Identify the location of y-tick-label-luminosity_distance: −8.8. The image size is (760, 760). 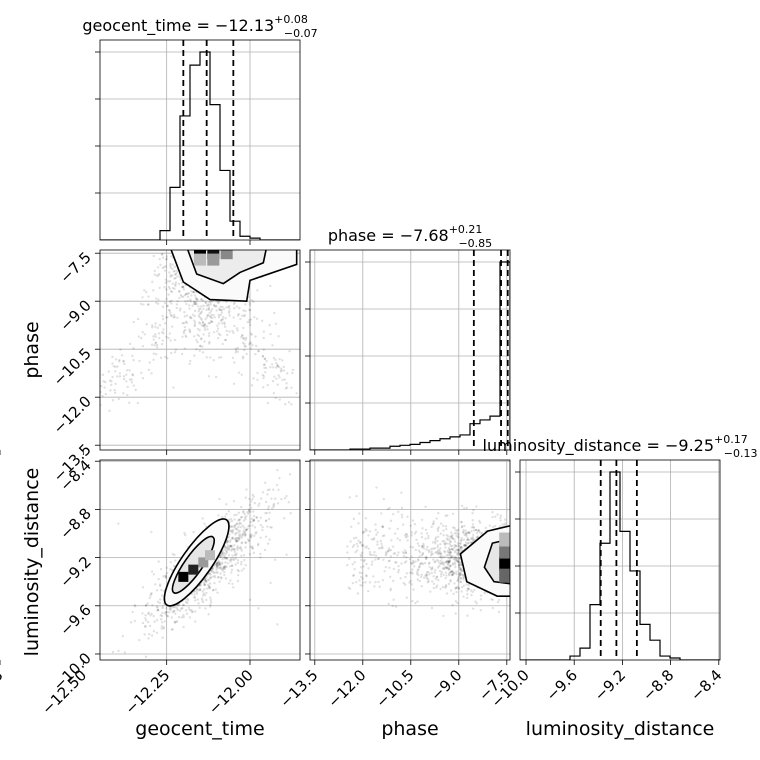
(75, 523).